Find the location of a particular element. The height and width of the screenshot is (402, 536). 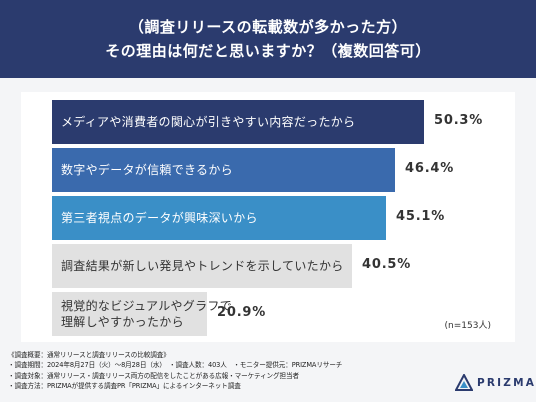

bar-label-line: メディアや消費者の関心が引きやすい内容だったから is located at coordinates (208, 122).